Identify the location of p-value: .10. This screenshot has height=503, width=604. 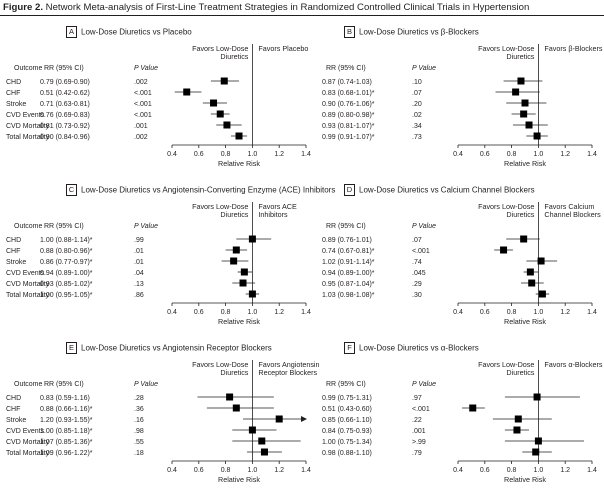
(417, 82).